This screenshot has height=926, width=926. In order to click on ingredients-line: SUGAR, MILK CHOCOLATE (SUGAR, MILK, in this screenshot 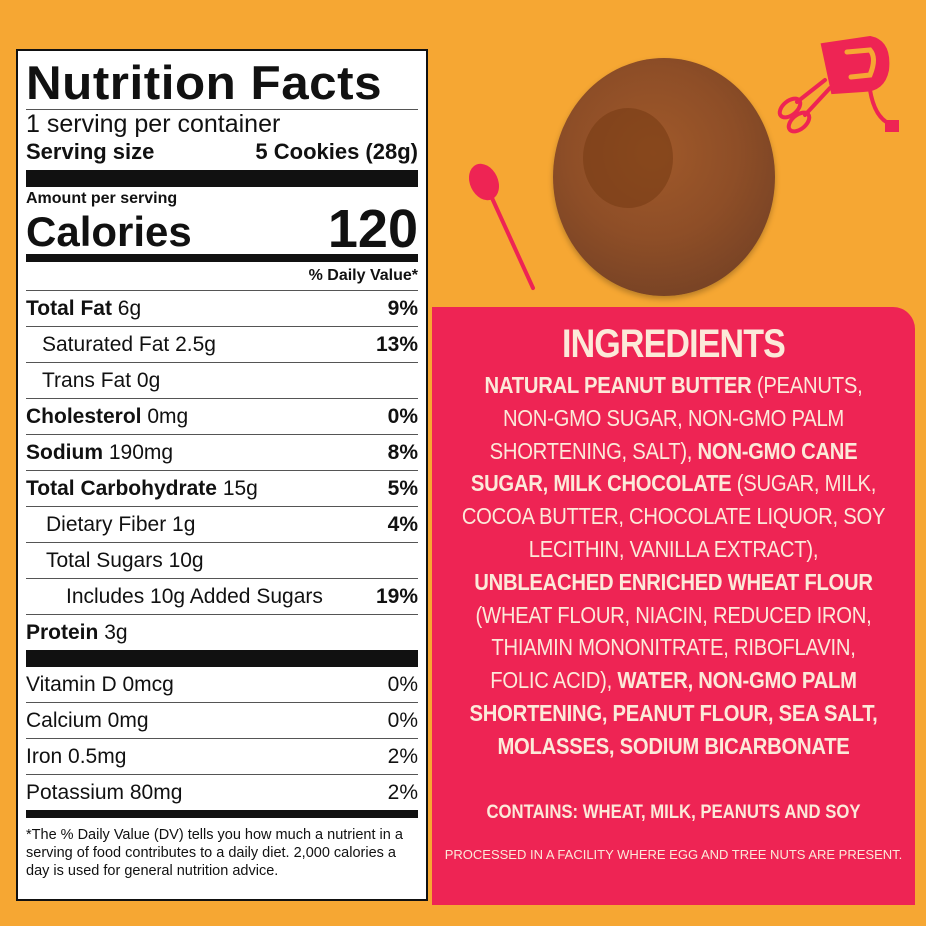, I will do `click(673, 483)`.